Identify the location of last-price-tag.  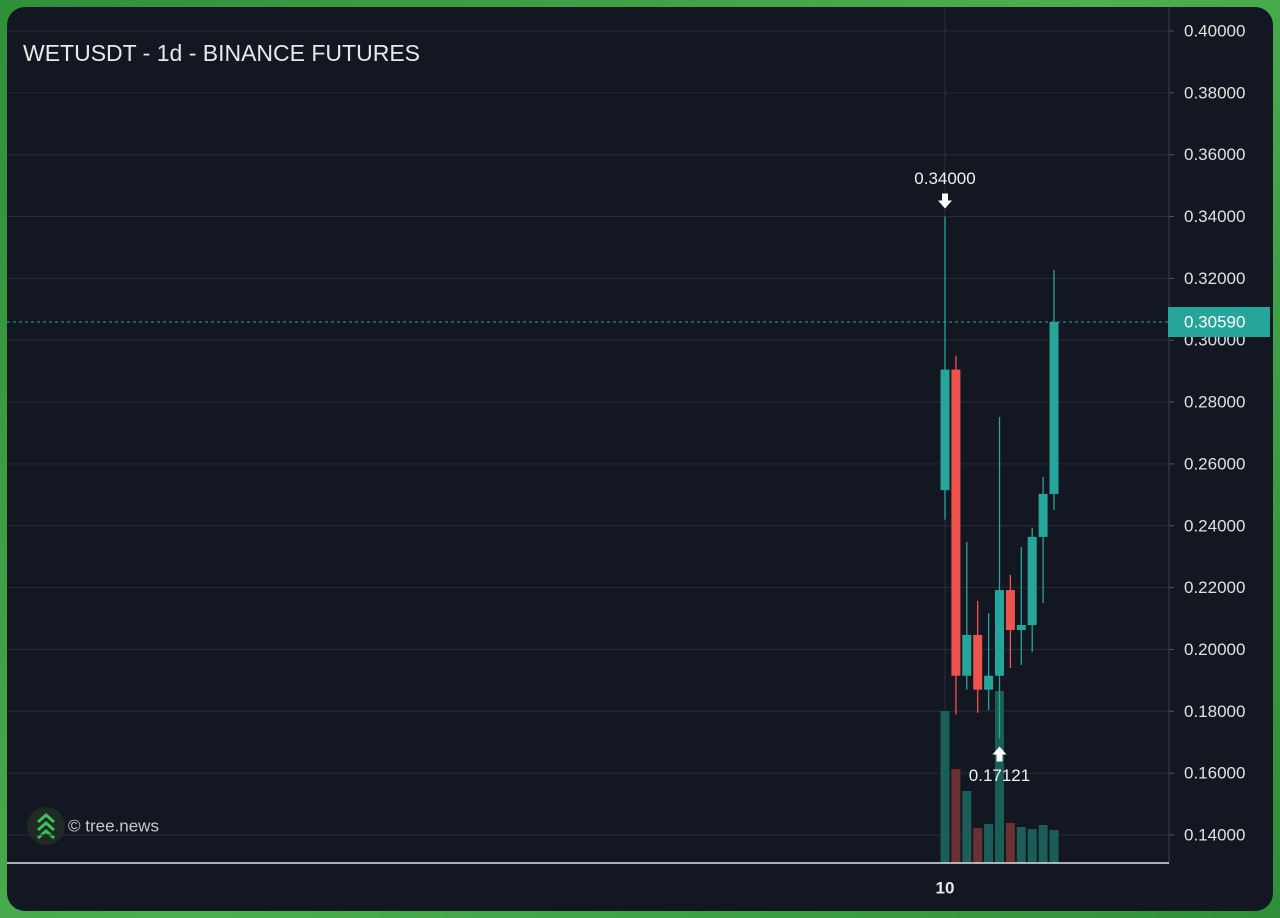
(1219, 321).